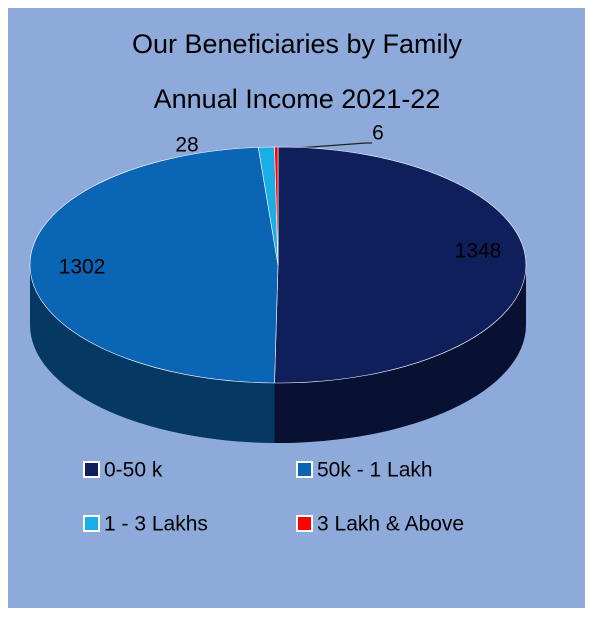 The image size is (594, 617). Describe the element at coordinates (186, 145) in the screenshot. I see `data-label: 28` at that location.